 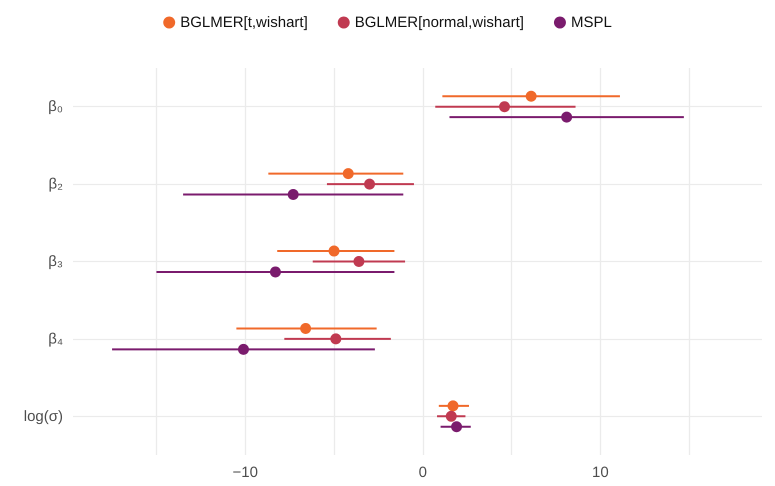 What do you see at coordinates (591, 22) in the screenshot?
I see `legend-label: MSPL` at bounding box center [591, 22].